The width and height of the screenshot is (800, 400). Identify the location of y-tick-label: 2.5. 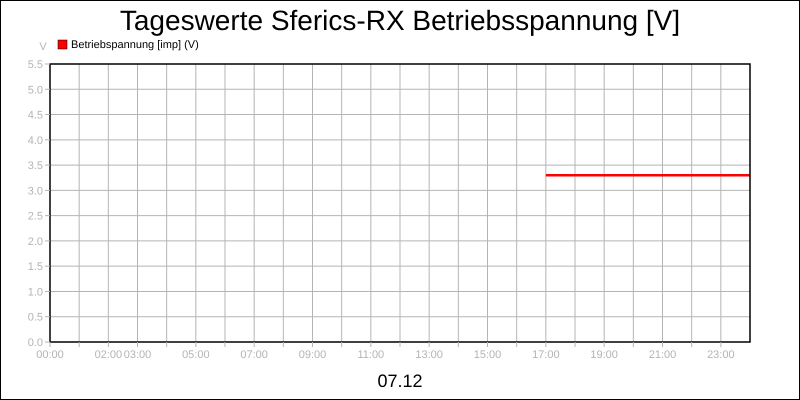
(35, 216).